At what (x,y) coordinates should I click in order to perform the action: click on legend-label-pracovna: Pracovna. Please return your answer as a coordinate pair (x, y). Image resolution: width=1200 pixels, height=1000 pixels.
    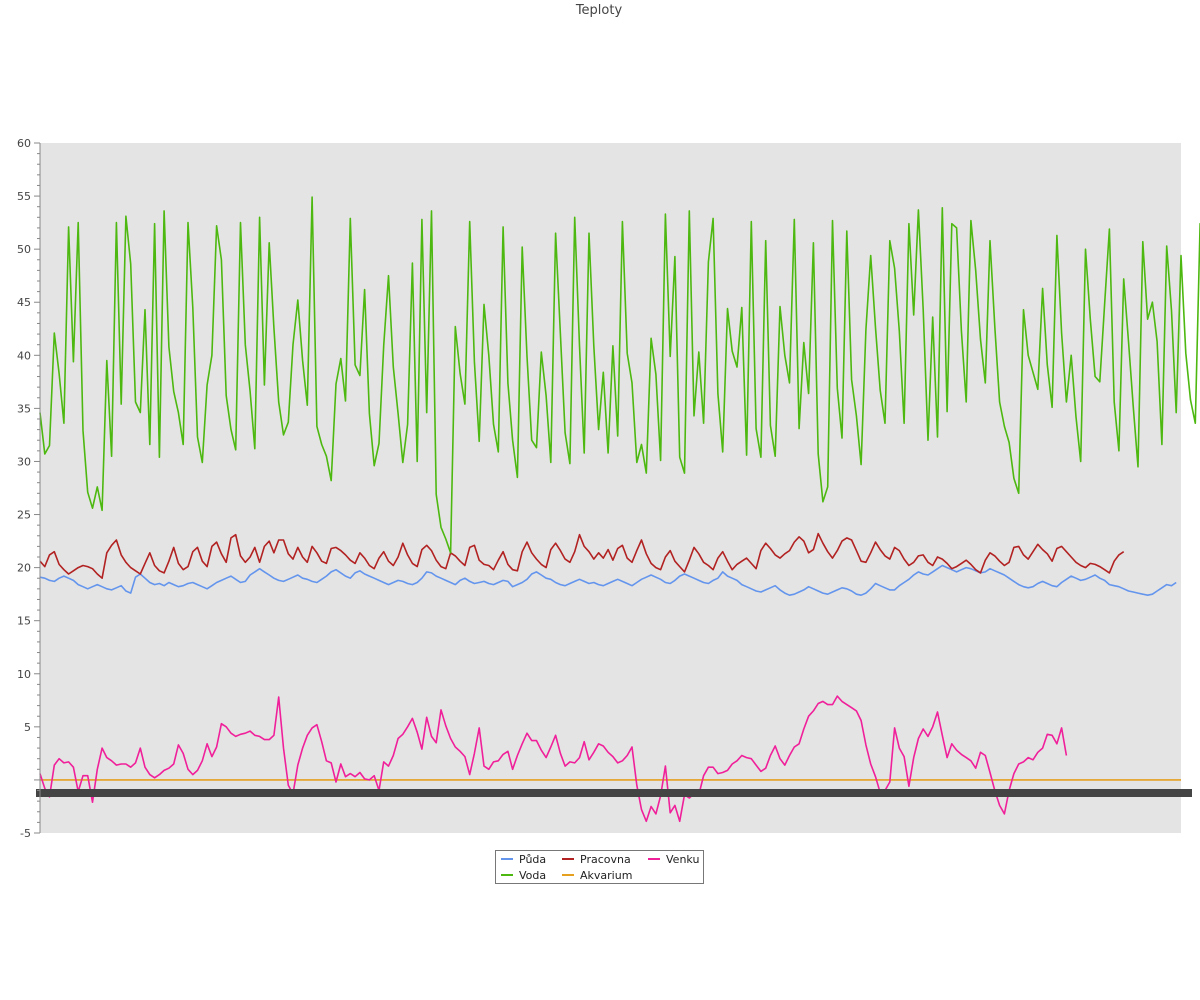
    Looking at the image, I should click on (605, 859).